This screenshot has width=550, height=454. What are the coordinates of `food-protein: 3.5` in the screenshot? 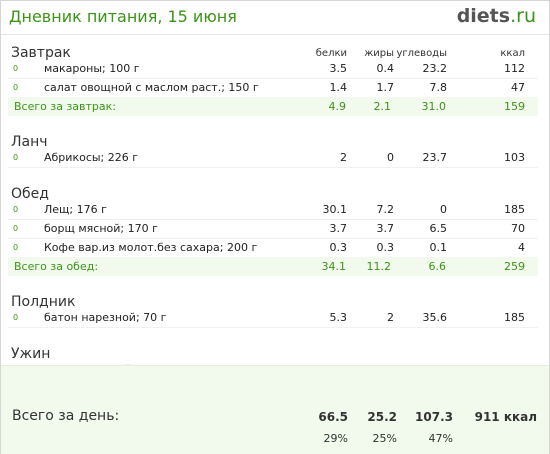 It's located at (338, 68).